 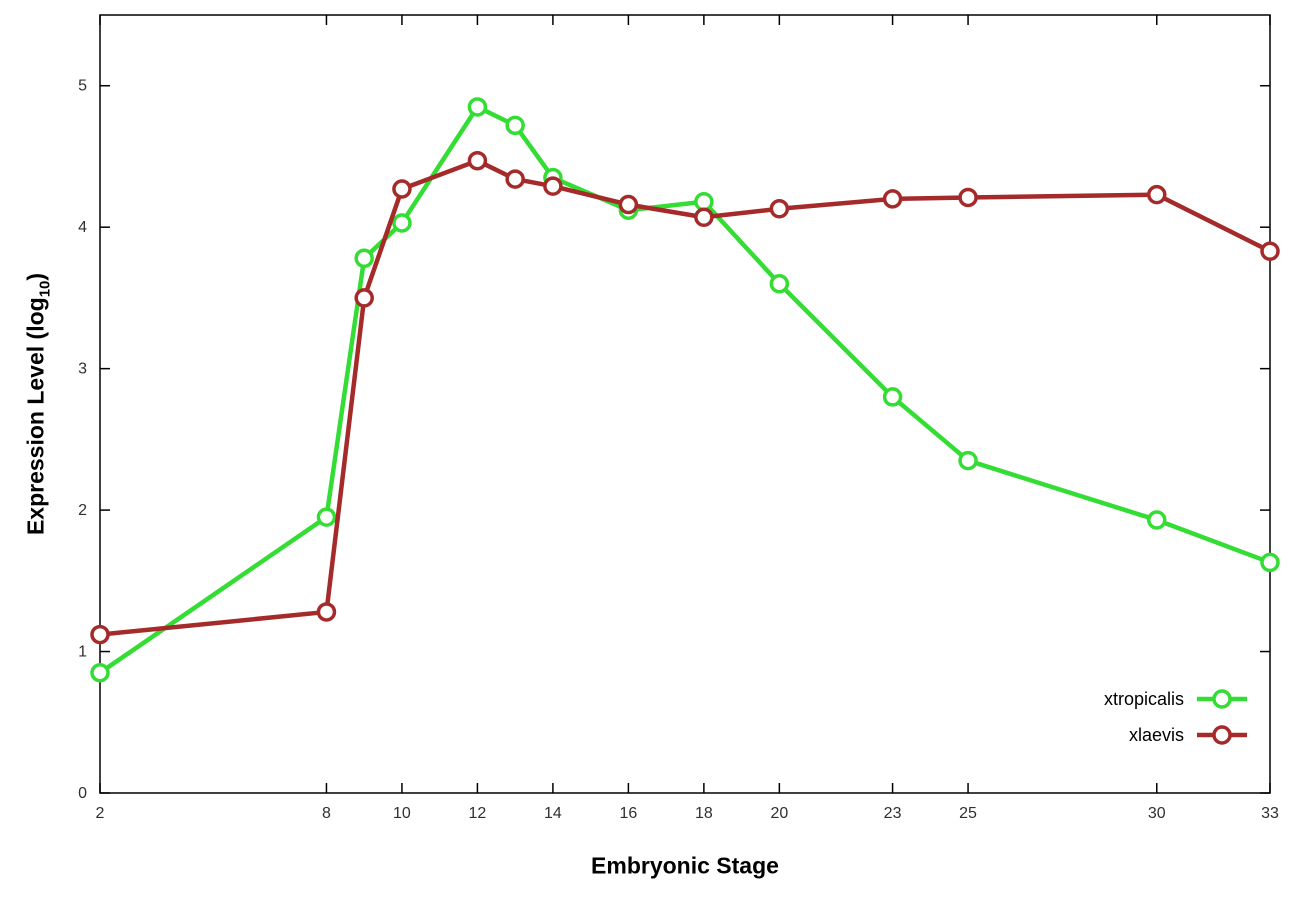 What do you see at coordinates (82, 227) in the screenshot?
I see `y-tick-label: 4` at bounding box center [82, 227].